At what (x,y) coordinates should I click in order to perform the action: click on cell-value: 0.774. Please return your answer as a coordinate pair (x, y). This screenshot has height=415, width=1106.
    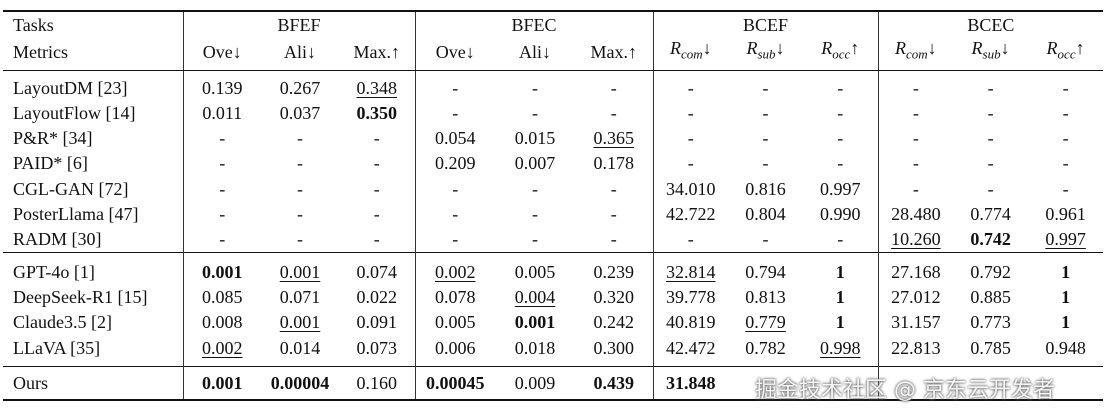
    Looking at the image, I should click on (990, 214).